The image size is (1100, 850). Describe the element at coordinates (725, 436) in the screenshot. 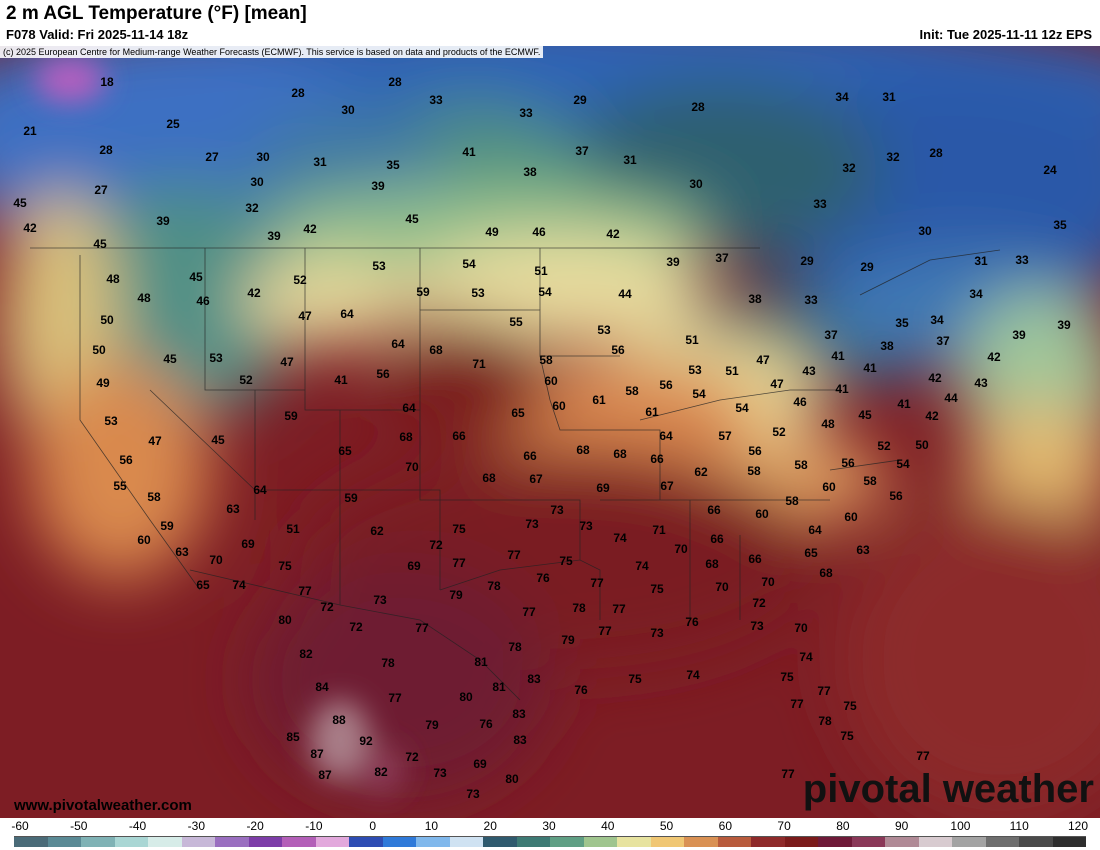

I see `temperature-value: 57` at that location.